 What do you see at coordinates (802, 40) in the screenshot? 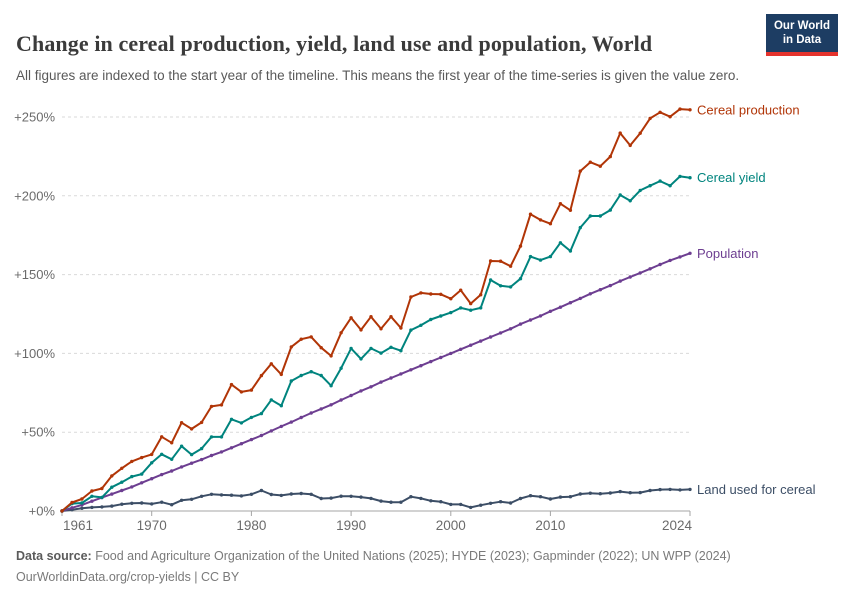
I see `owid-logo-line2: in Data` at bounding box center [802, 40].